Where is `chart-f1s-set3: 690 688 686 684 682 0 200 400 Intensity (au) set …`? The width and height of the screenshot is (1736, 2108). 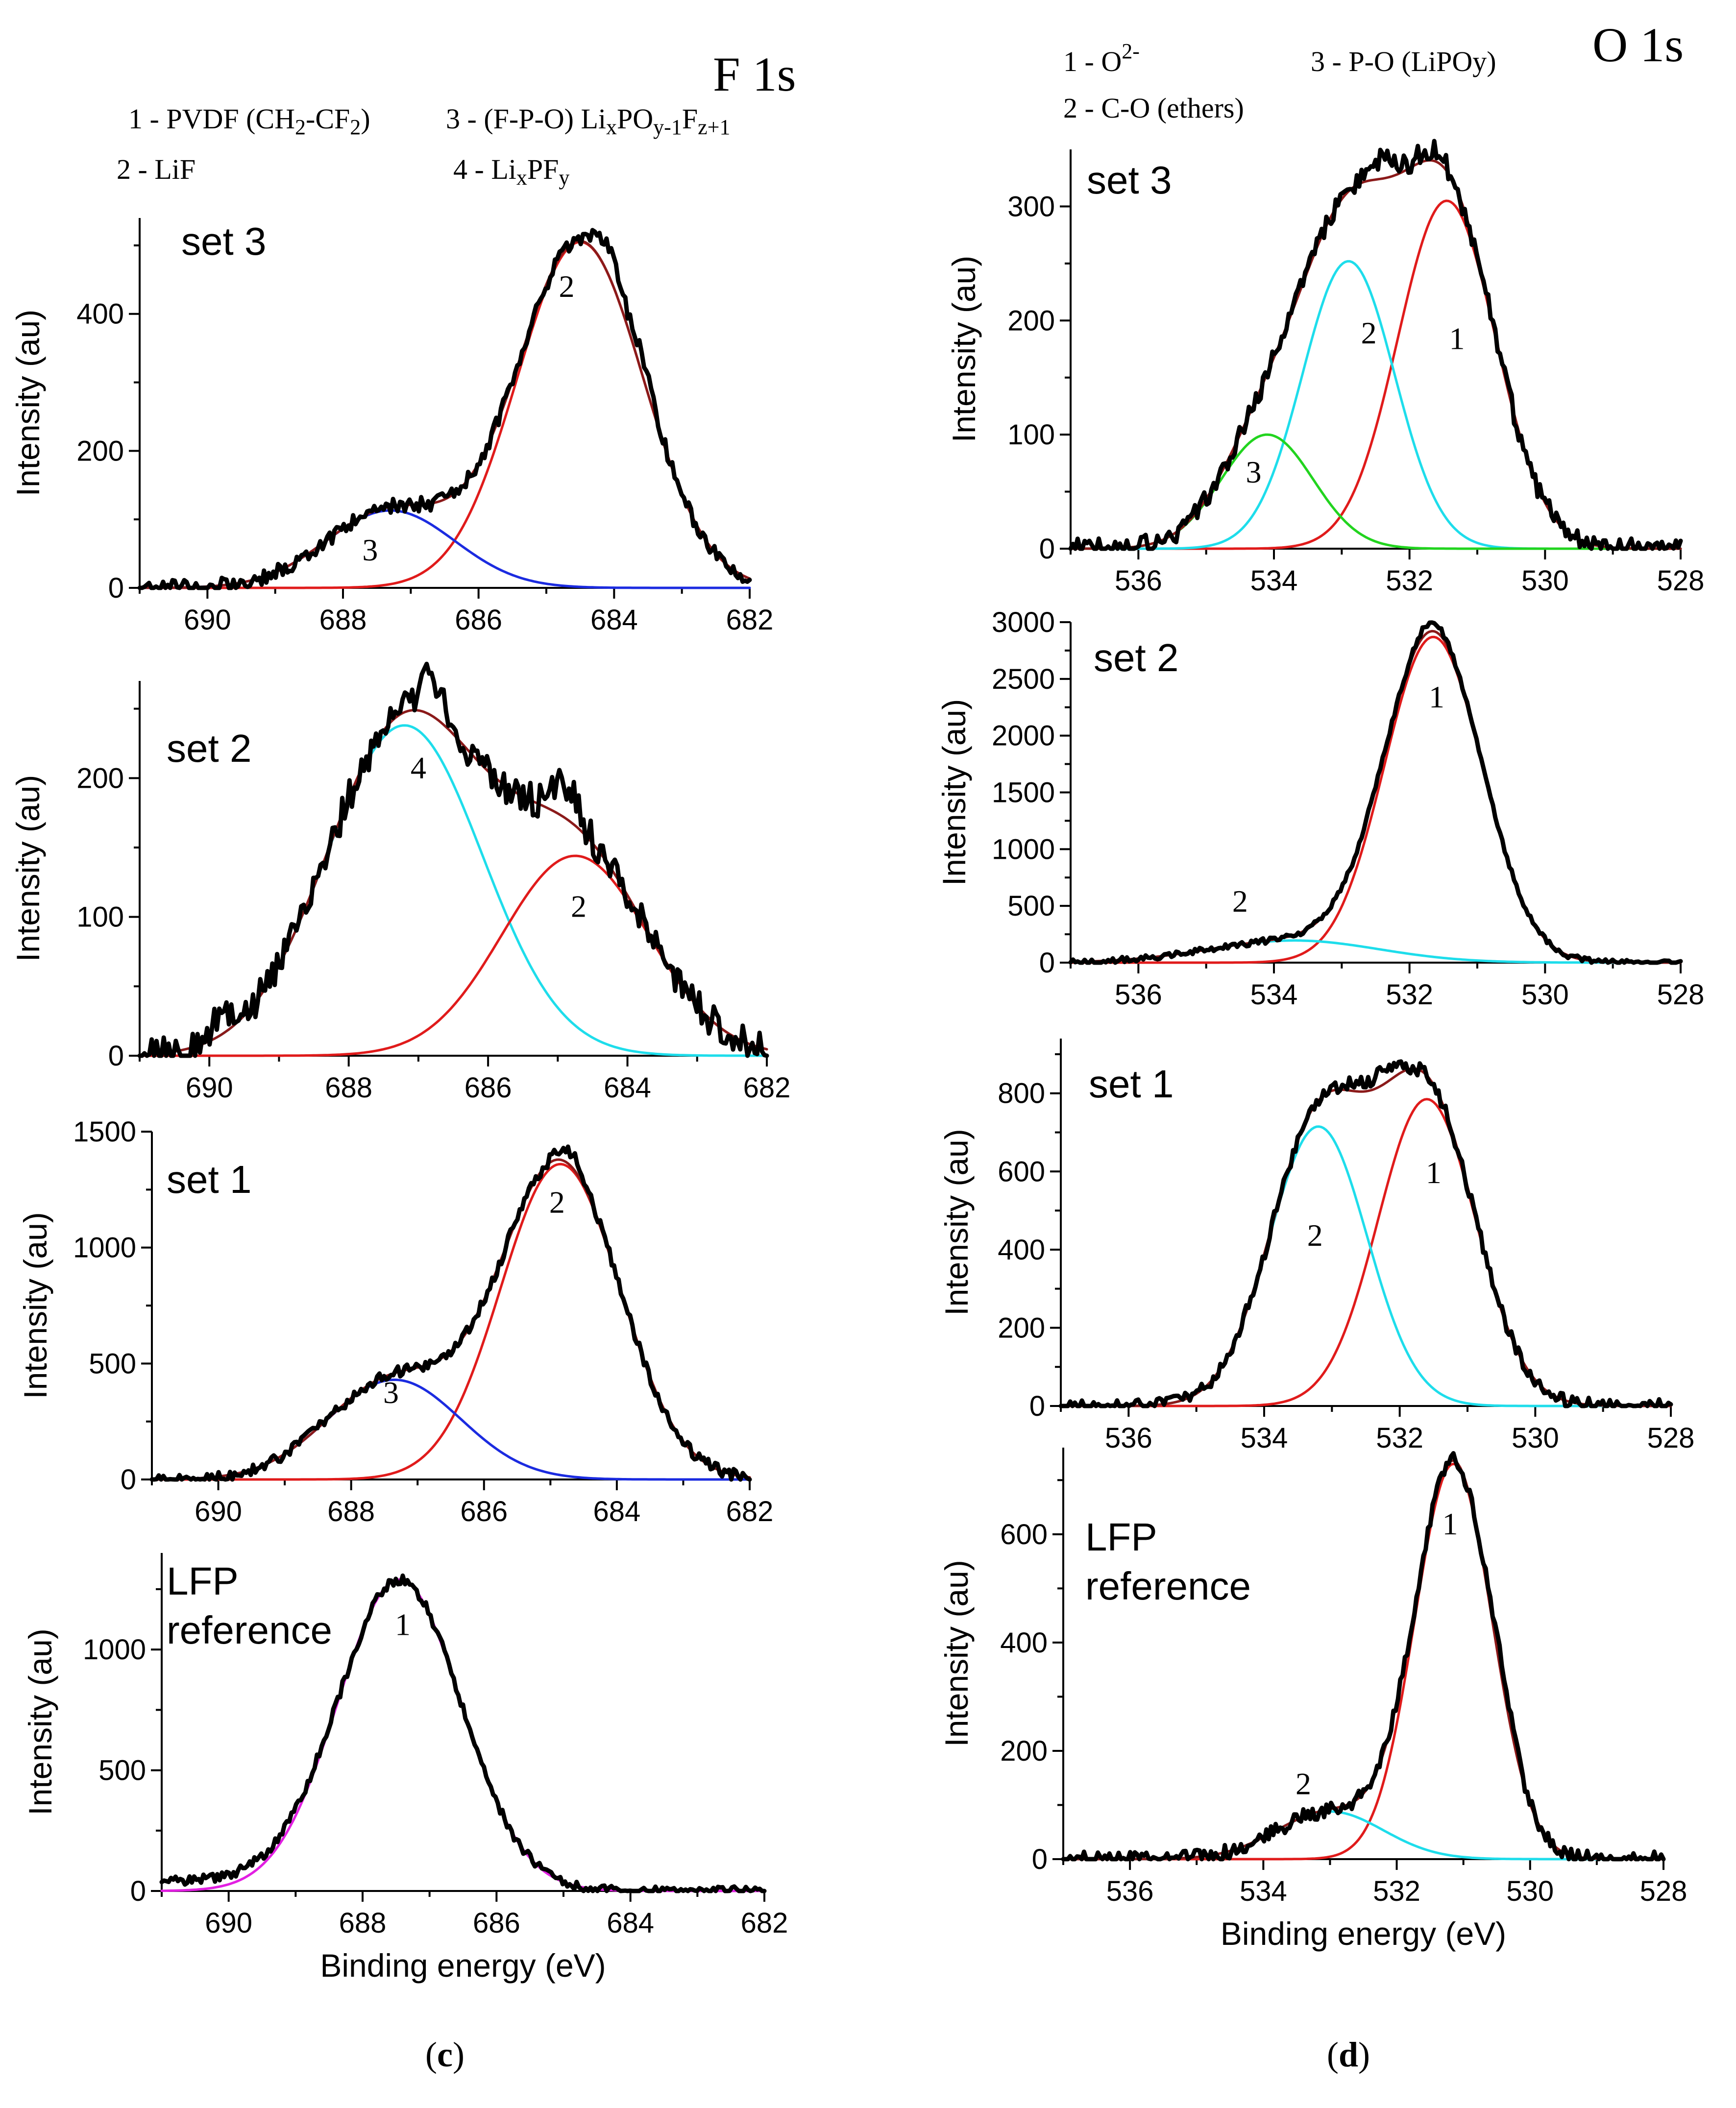
chart-f1s-set3: 690 688 686 684 682 0 200 400 Intensity (au) set … is located at coordinates (391, 427).